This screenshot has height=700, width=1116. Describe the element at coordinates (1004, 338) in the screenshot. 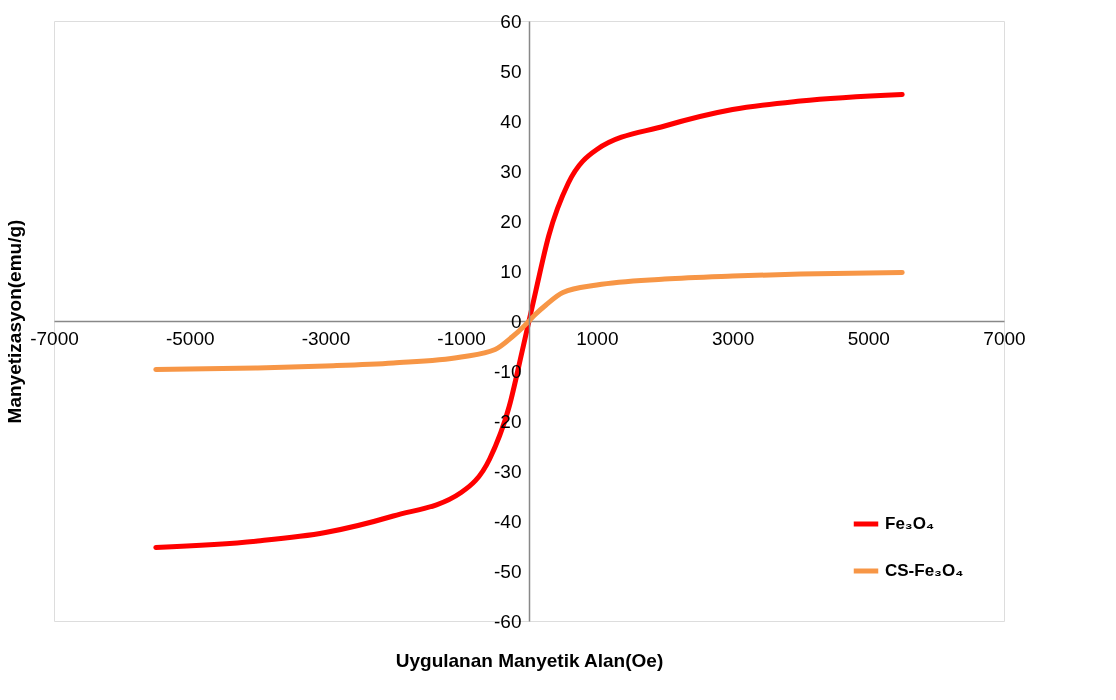

I see `x-tick-label: 7000` at that location.